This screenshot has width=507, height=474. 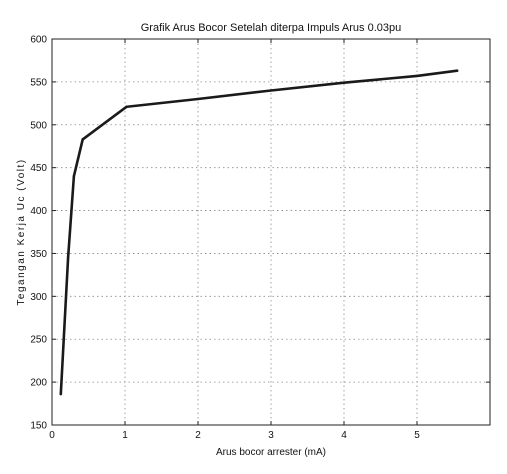 I want to click on x-tick-label: 5, so click(x=417, y=435).